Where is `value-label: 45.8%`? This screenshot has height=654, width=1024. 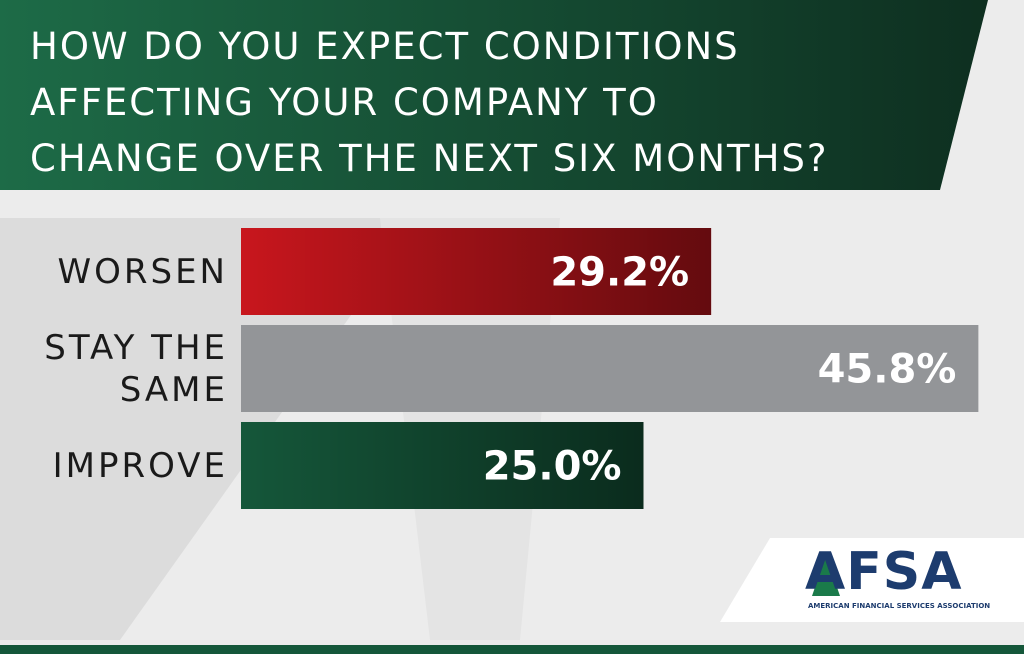
value-label: 45.8% is located at coordinates (887, 370).